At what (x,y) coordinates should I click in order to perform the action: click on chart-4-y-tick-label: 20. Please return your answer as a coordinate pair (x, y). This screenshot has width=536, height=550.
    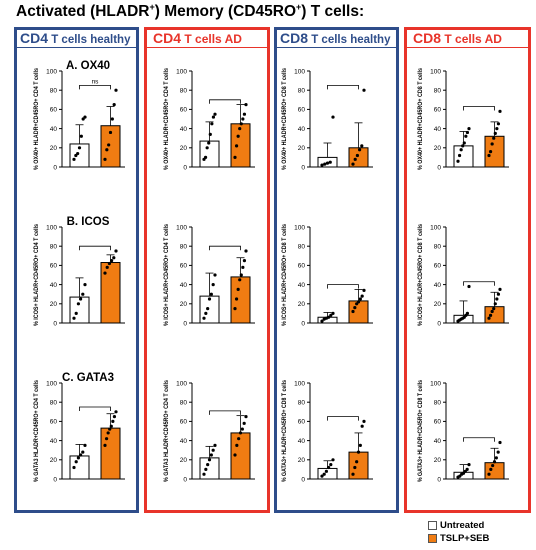
    Looking at the image, I should click on (438, 148).